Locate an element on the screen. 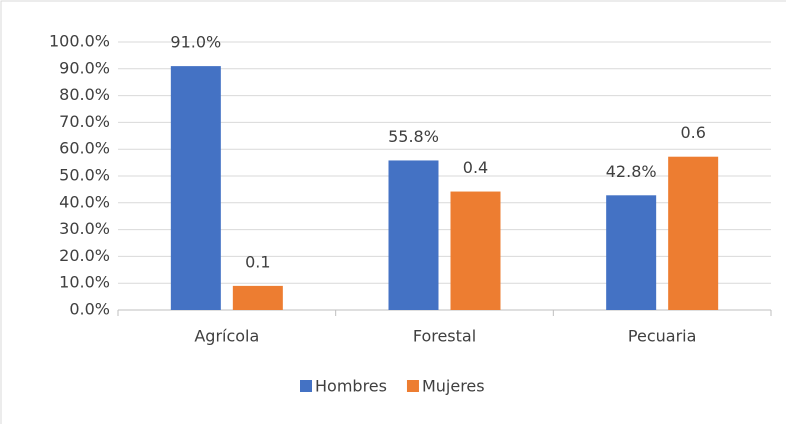 Image resolution: width=786 pixels, height=428 pixels. data-label: 0.4 is located at coordinates (475, 167).